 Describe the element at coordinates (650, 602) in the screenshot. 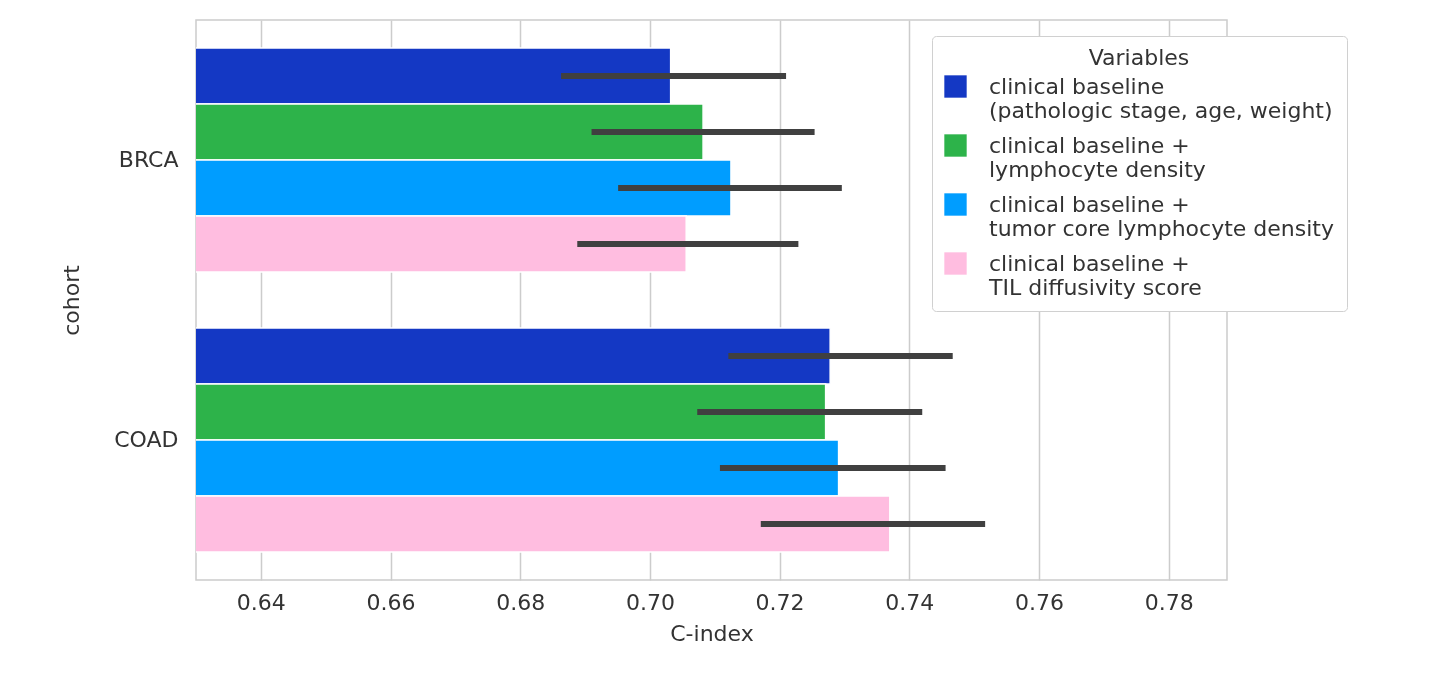

I see `x-tick-label: 0.70` at that location.